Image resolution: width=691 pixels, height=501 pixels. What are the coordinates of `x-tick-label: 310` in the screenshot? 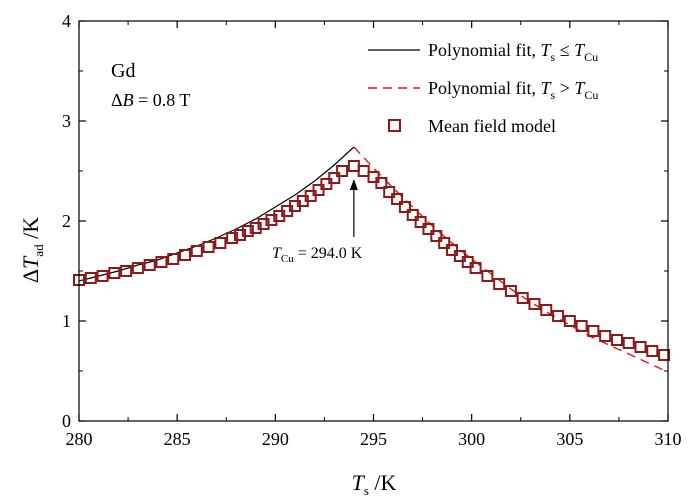 It's located at (668, 439).